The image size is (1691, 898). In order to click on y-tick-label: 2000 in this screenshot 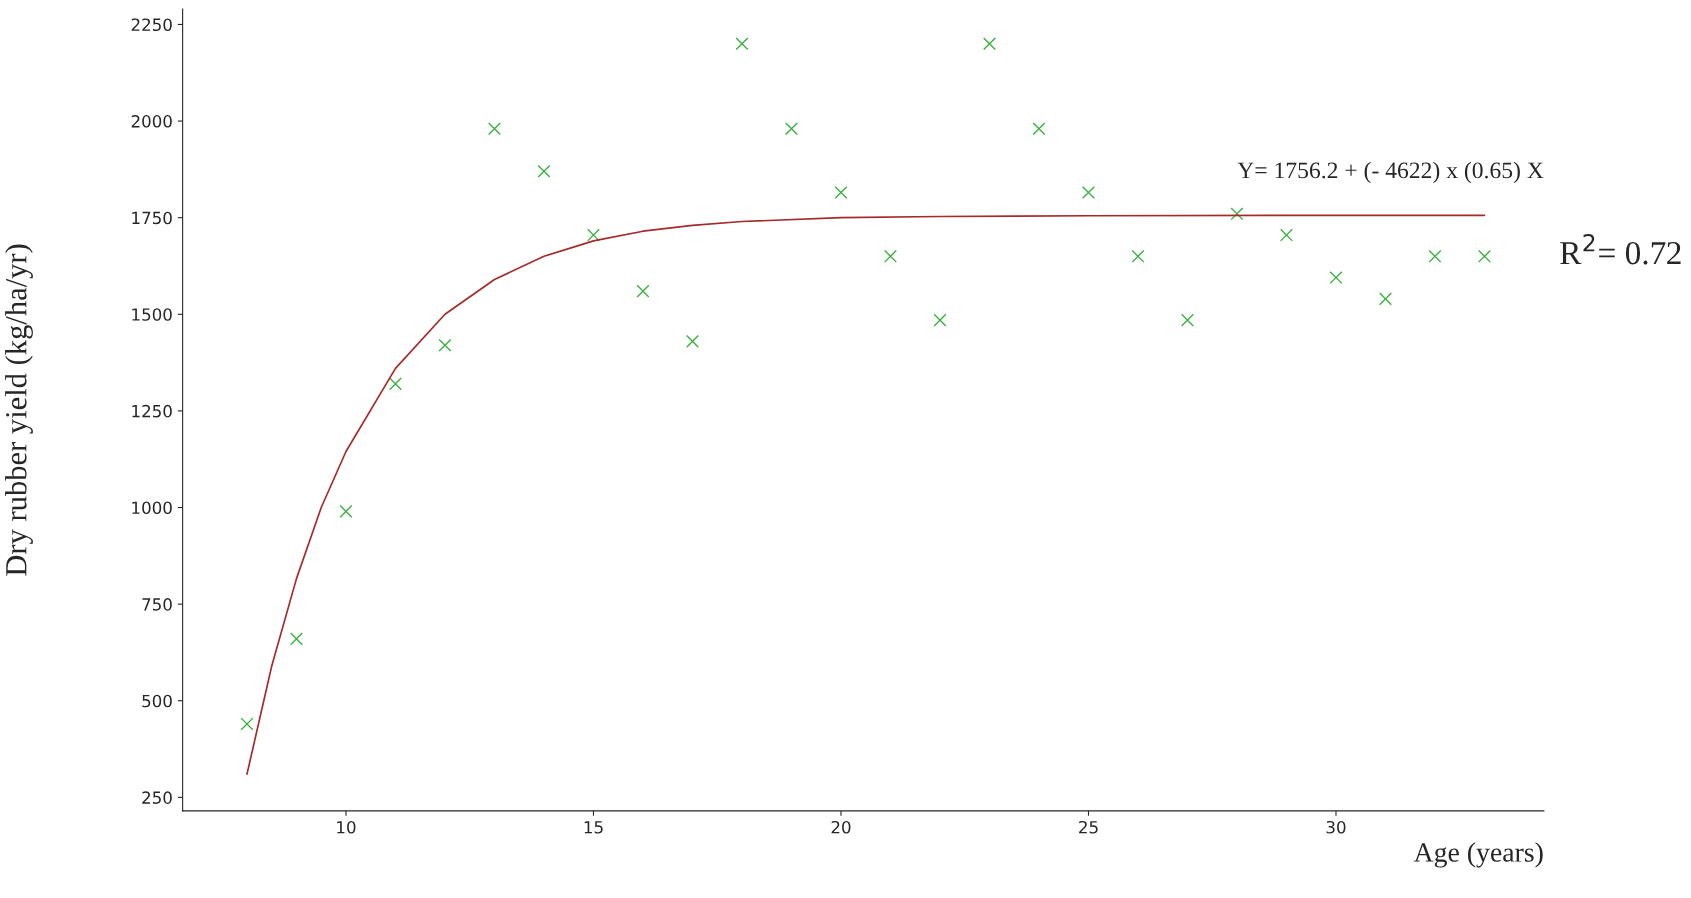, I will do `click(151, 121)`.